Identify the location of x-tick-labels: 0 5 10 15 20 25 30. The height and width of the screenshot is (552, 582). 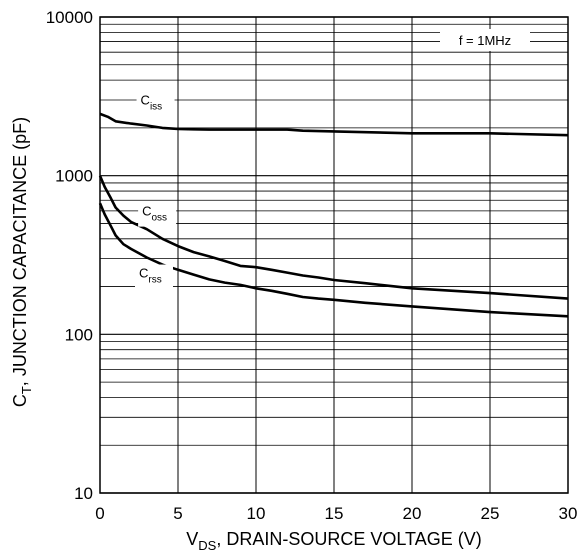
(336, 513).